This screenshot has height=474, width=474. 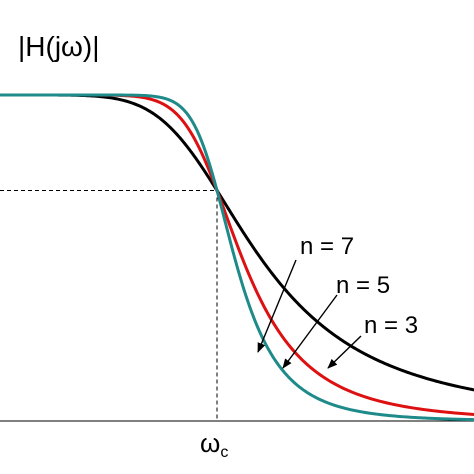 What do you see at coordinates (310, 331) in the screenshot?
I see `annotation-arrow-n5` at bounding box center [310, 331].